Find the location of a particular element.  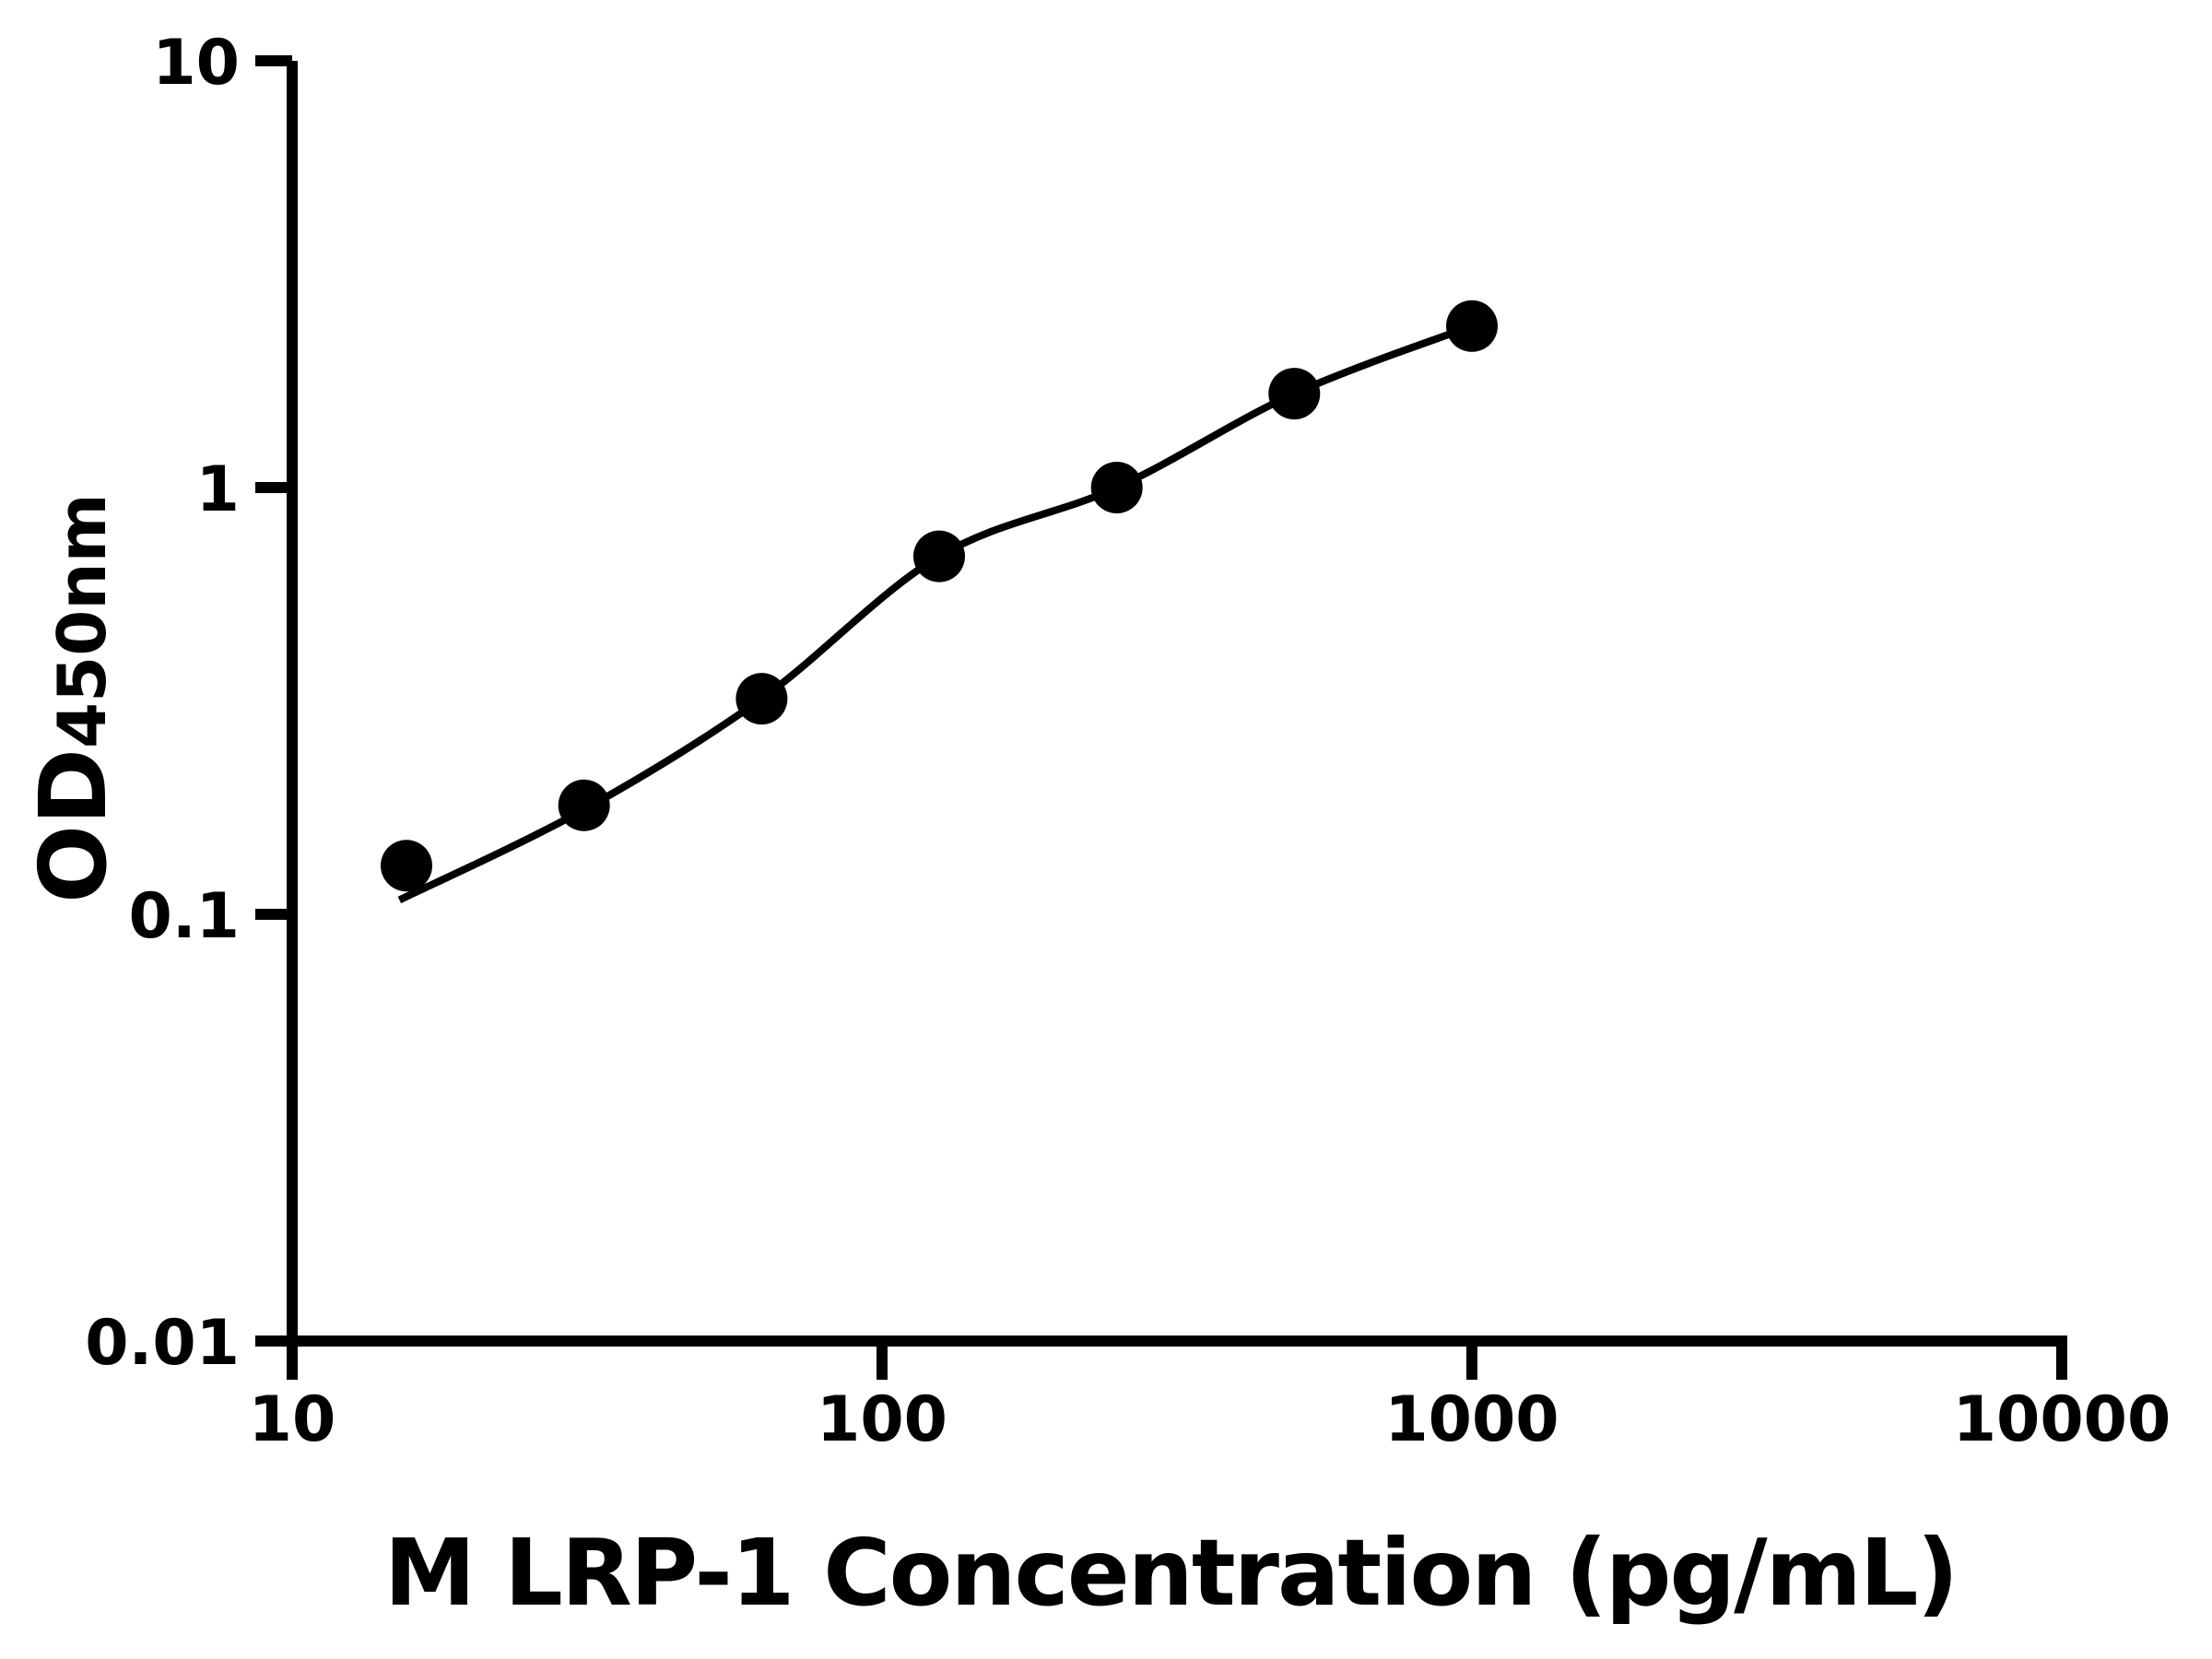

y-axis-title-subscript: 450nm is located at coordinates (82, 620).